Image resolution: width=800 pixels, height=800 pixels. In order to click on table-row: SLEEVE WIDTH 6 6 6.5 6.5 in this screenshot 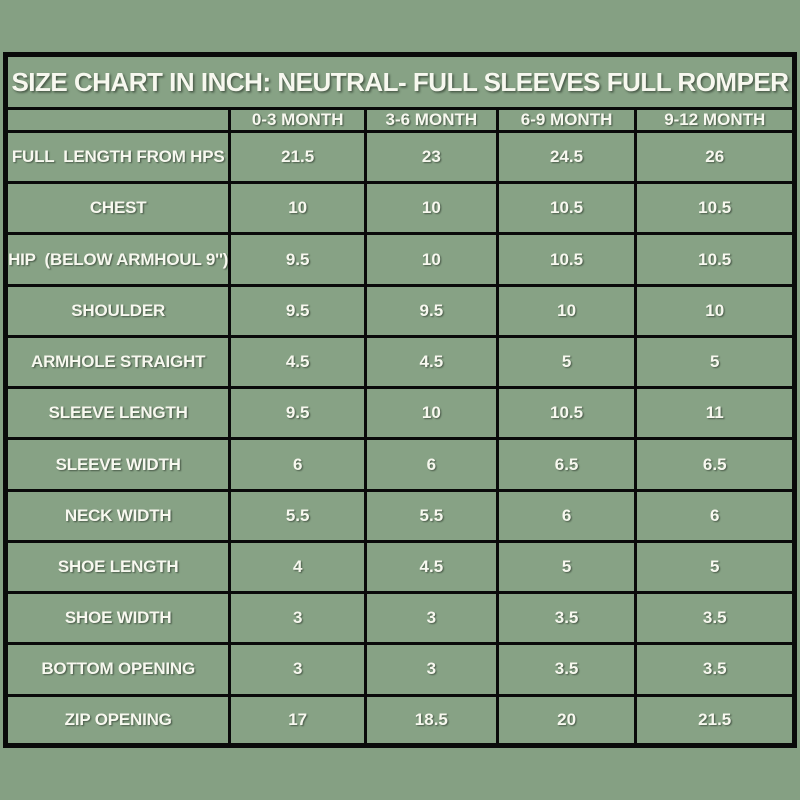, I will do `click(400, 464)`.